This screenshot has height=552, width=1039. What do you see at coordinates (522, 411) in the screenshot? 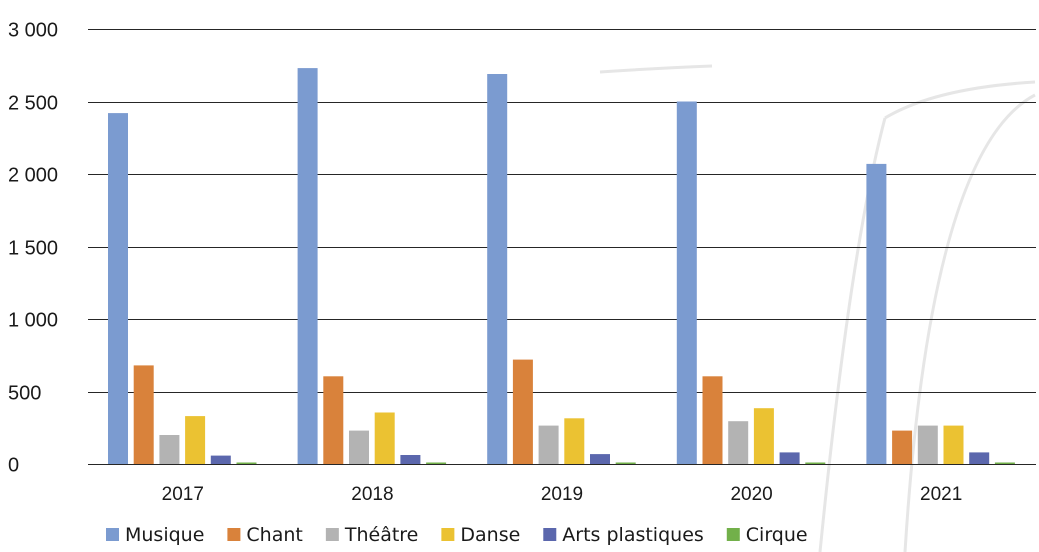
I see `bar-chant-2019` at bounding box center [522, 411].